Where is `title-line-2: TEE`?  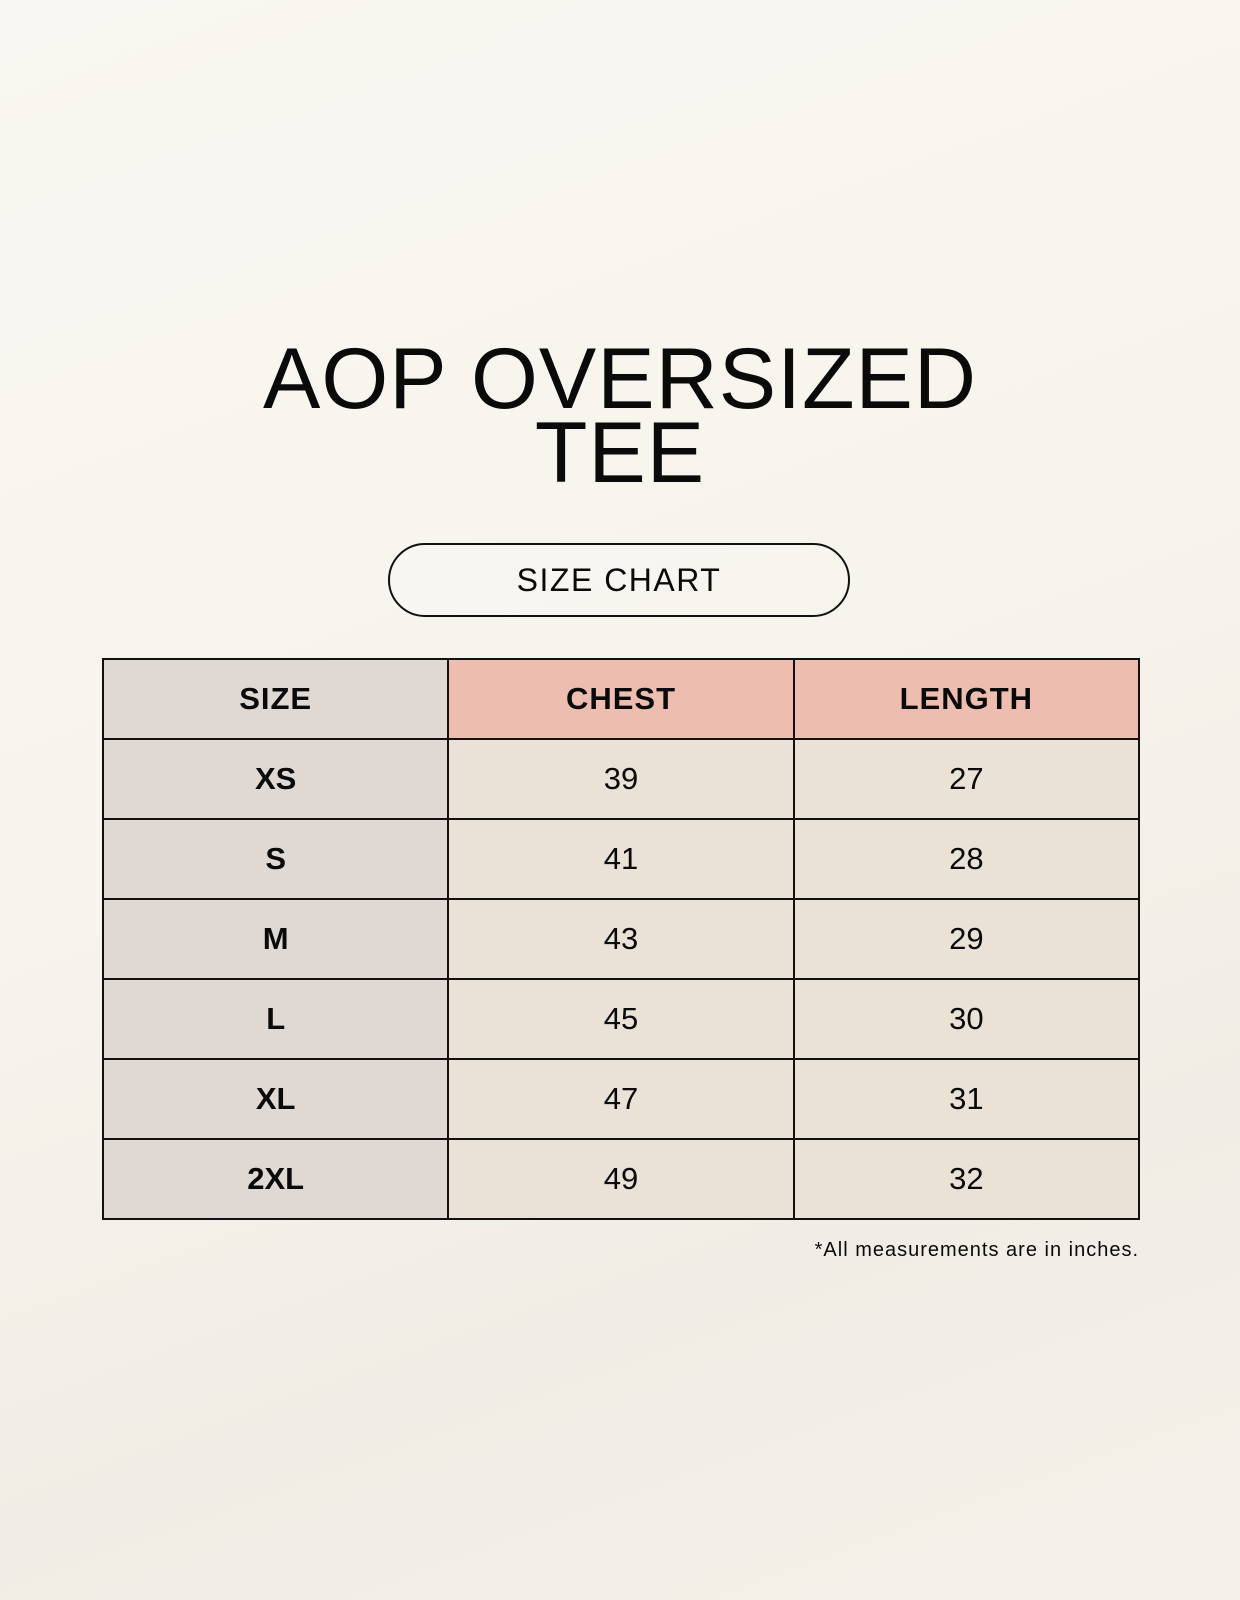 title-line-2: TEE is located at coordinates (620, 453).